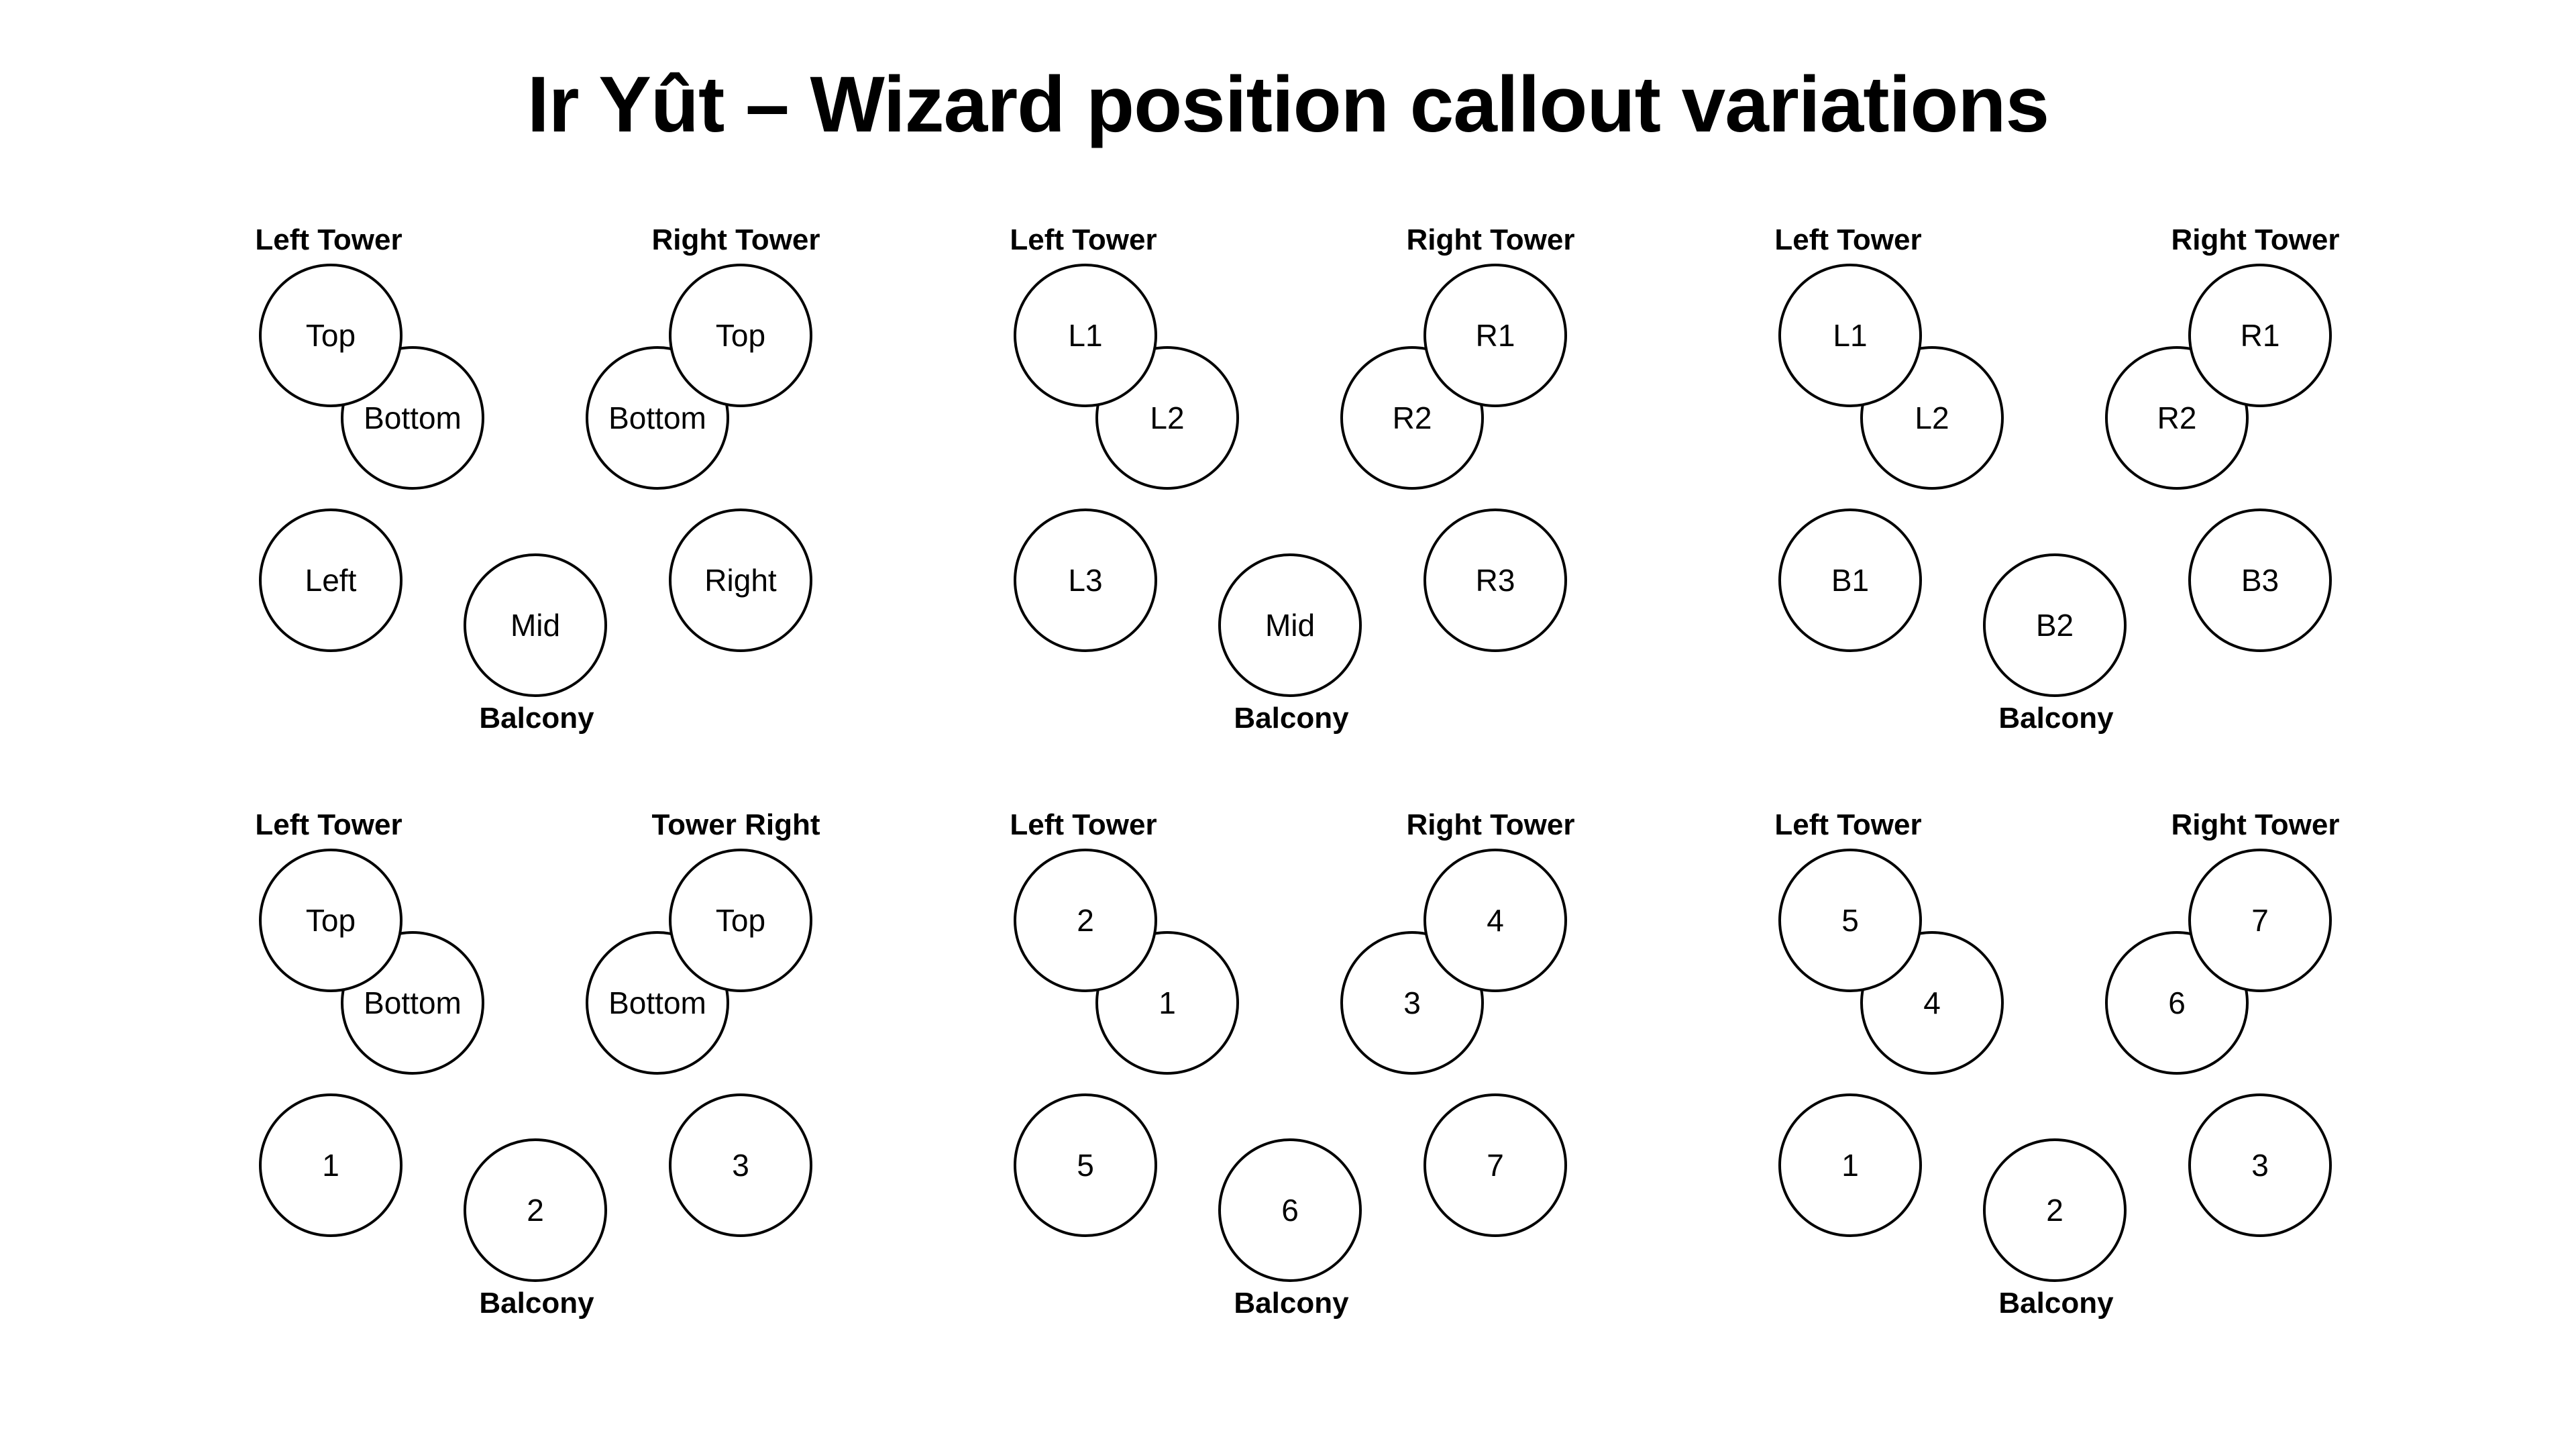 The width and height of the screenshot is (2576, 1449). I want to click on position-right: 7, so click(1495, 1165).